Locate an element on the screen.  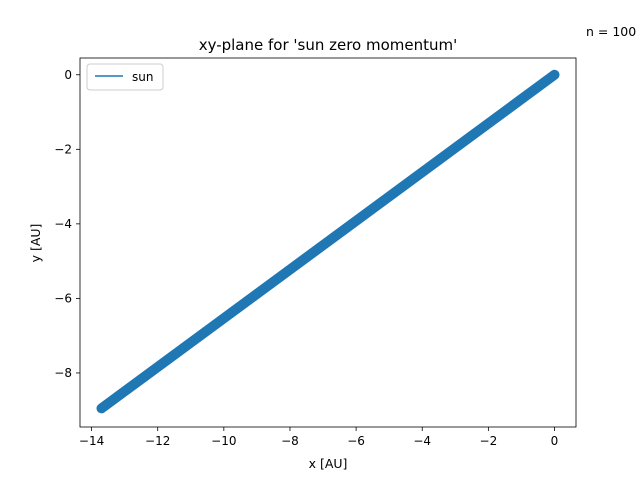
x-tick-label: −10 is located at coordinates (223, 441).